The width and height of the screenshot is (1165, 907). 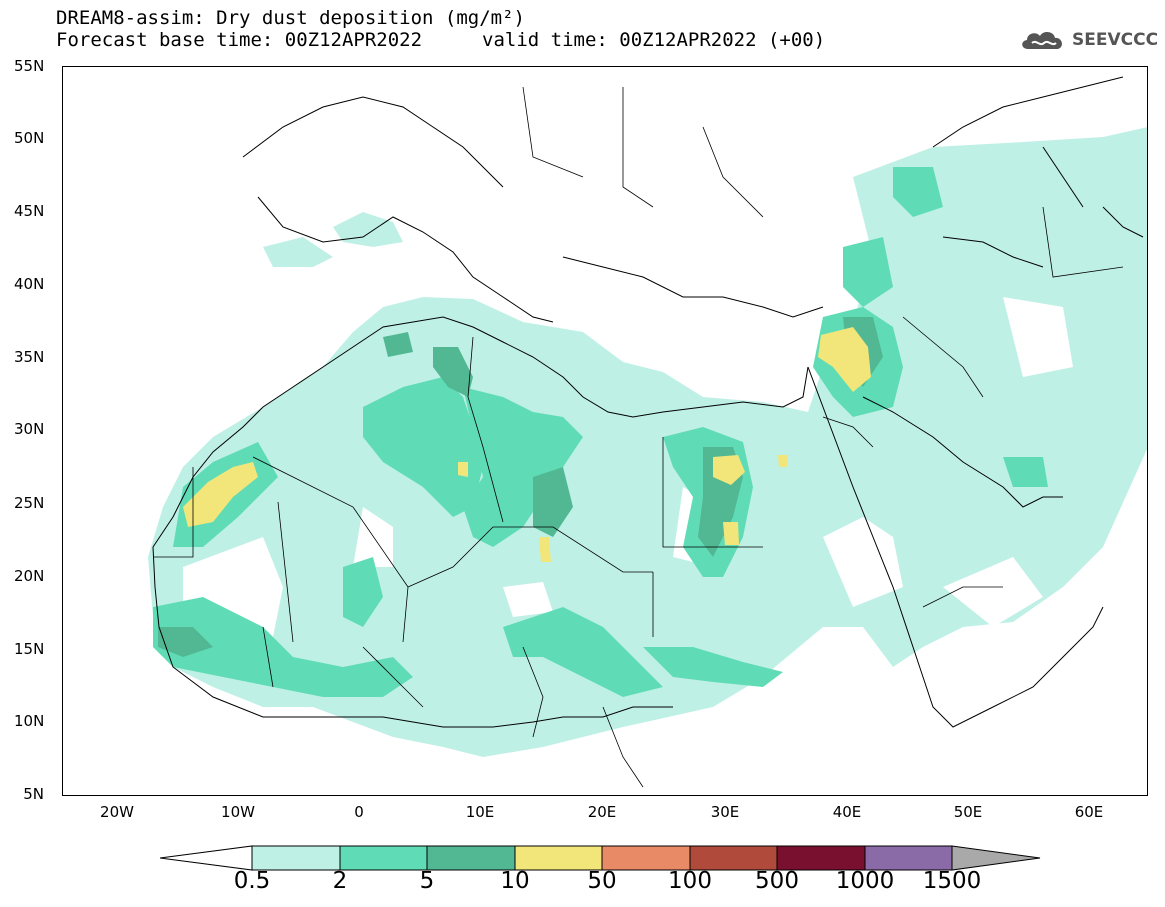 I want to click on colorbar, so click(x=600, y=858).